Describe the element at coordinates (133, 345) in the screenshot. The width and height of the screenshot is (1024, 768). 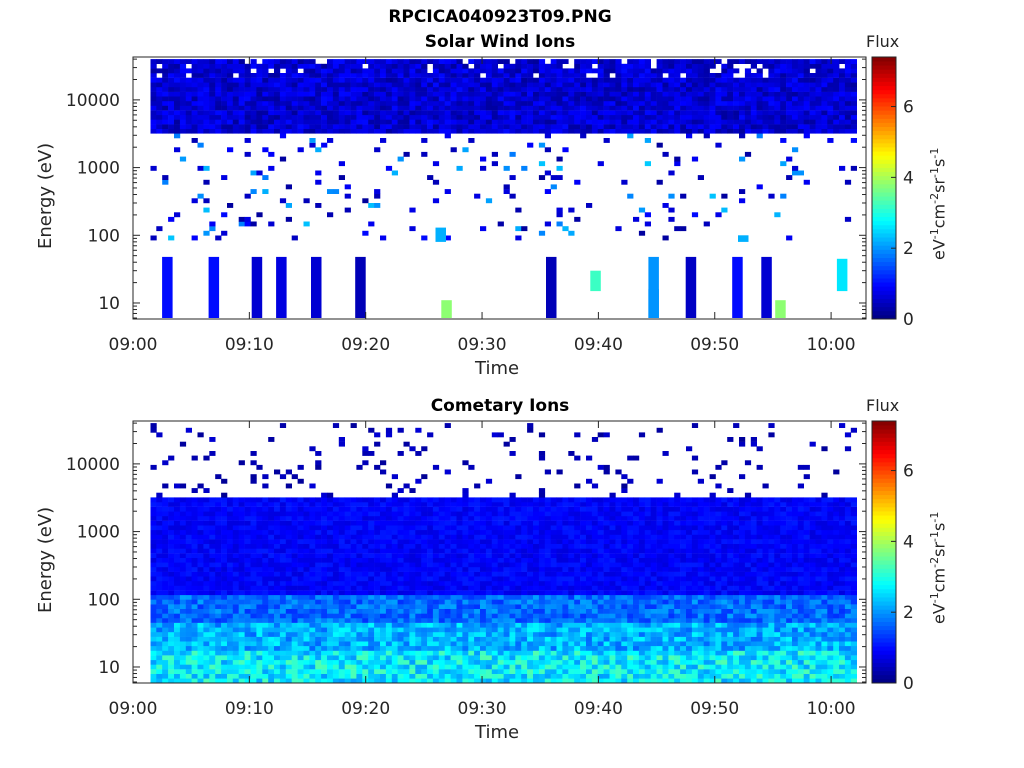
I see `x-tick-label: 09:00` at that location.